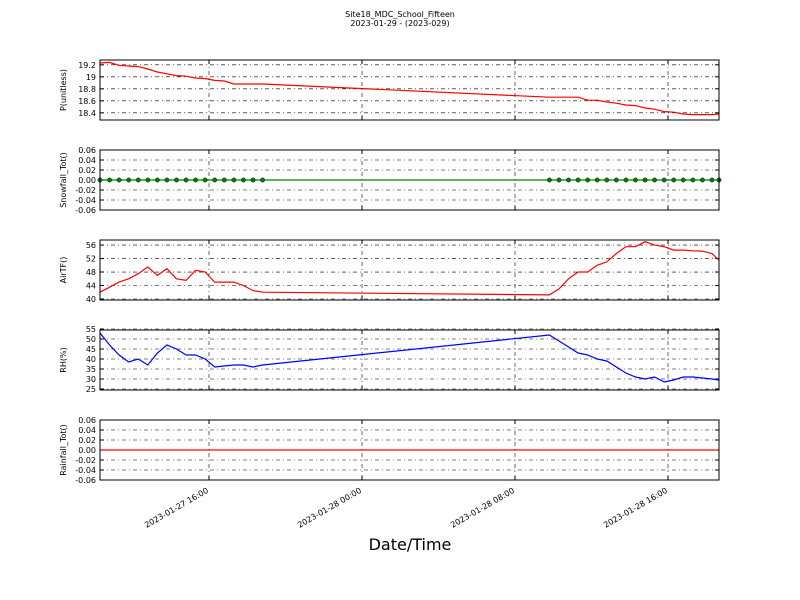 The image size is (800, 600). Describe the element at coordinates (91, 245) in the screenshot. I see `y-tick-label: 56` at that location.